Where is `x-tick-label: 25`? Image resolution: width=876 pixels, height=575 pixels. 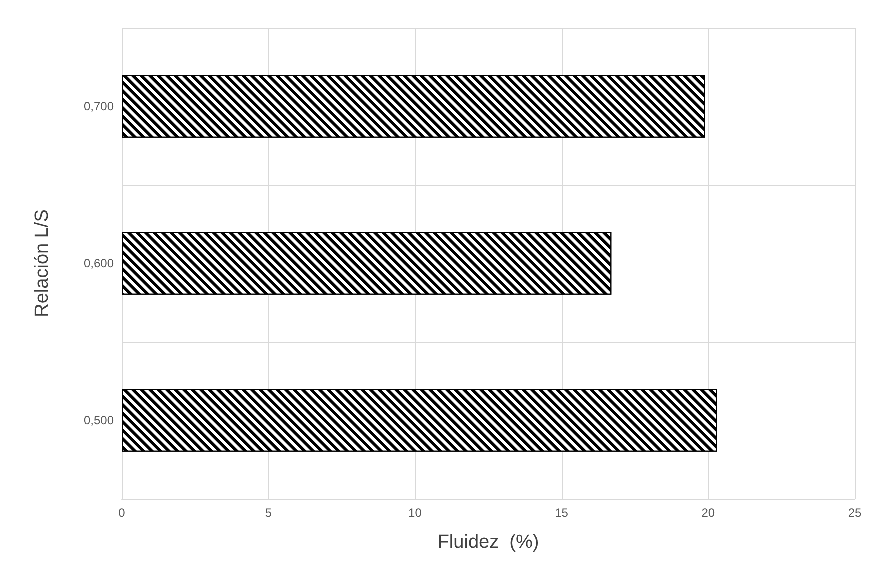 x-tick-label: 25 is located at coordinates (855, 513).